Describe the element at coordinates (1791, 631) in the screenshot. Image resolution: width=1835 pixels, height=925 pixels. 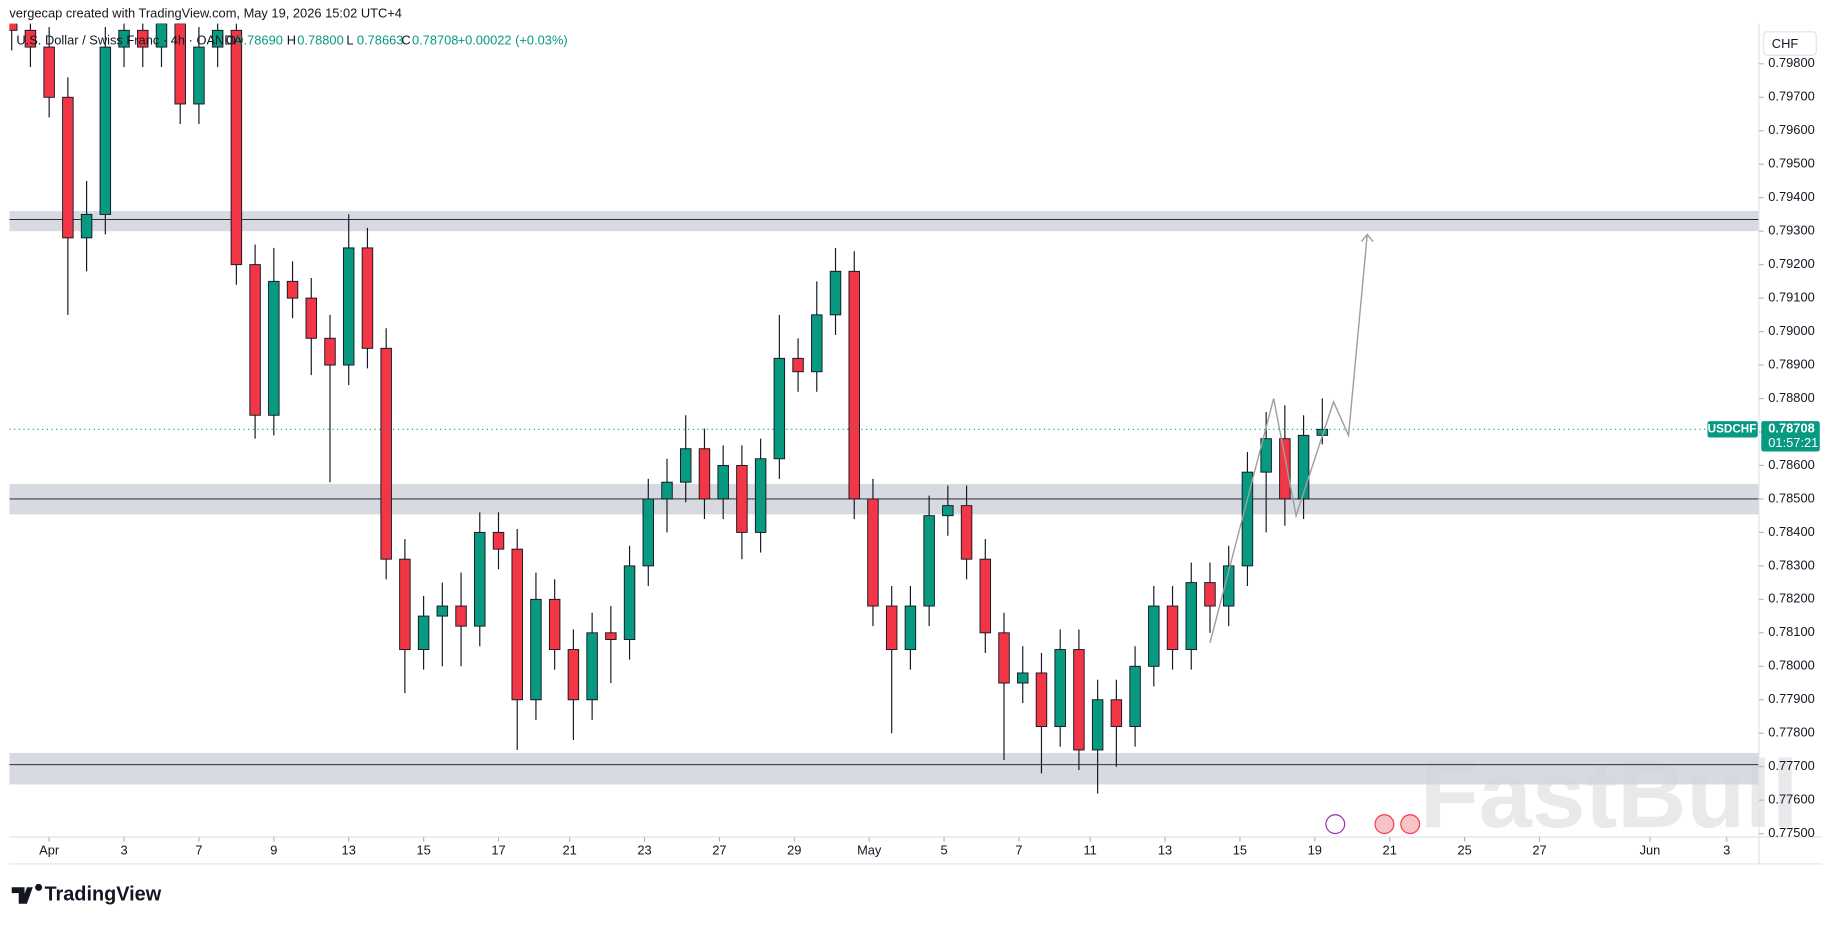
I see `y-tick-label: 0.78100` at that location.